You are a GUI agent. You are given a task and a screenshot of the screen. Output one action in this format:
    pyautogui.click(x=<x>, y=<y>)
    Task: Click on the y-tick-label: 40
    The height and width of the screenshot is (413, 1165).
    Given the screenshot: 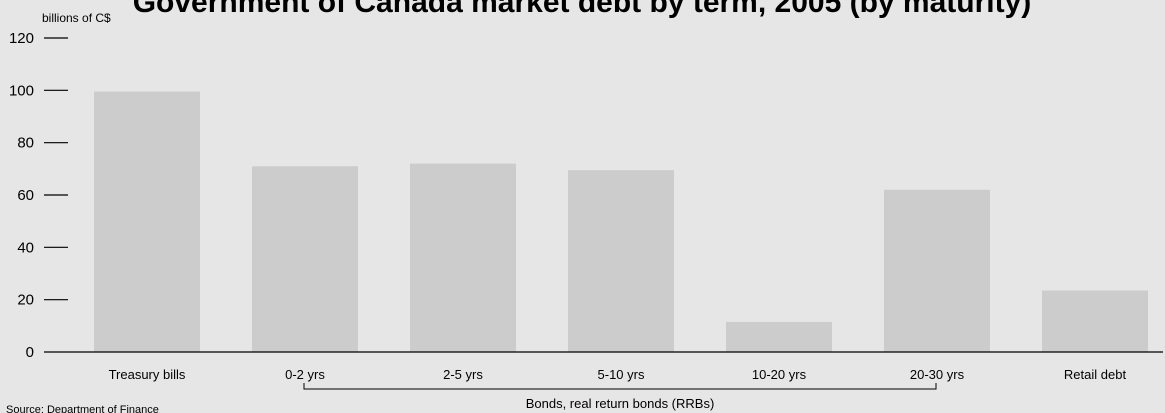 What is the action you would take?
    pyautogui.click(x=25, y=247)
    